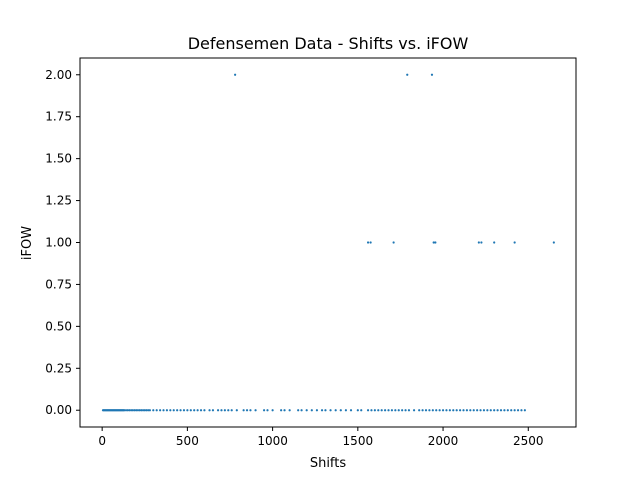 This screenshot has width=640, height=480. I want to click on x-tick-label: 0, so click(102, 441).